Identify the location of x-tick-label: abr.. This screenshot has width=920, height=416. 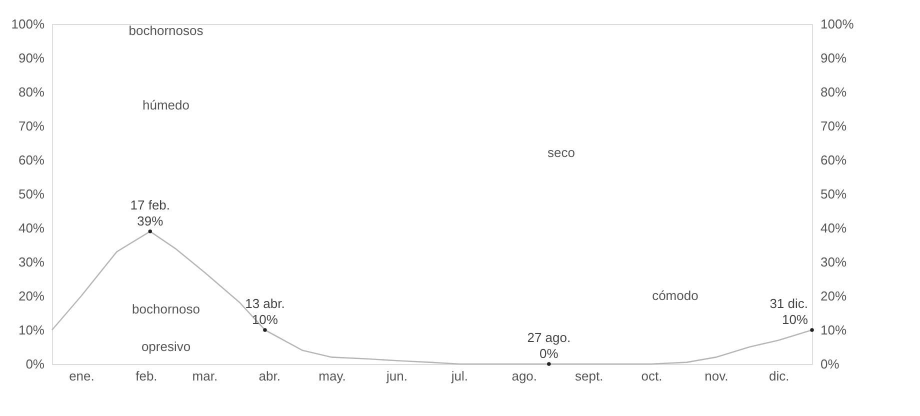
(269, 376).